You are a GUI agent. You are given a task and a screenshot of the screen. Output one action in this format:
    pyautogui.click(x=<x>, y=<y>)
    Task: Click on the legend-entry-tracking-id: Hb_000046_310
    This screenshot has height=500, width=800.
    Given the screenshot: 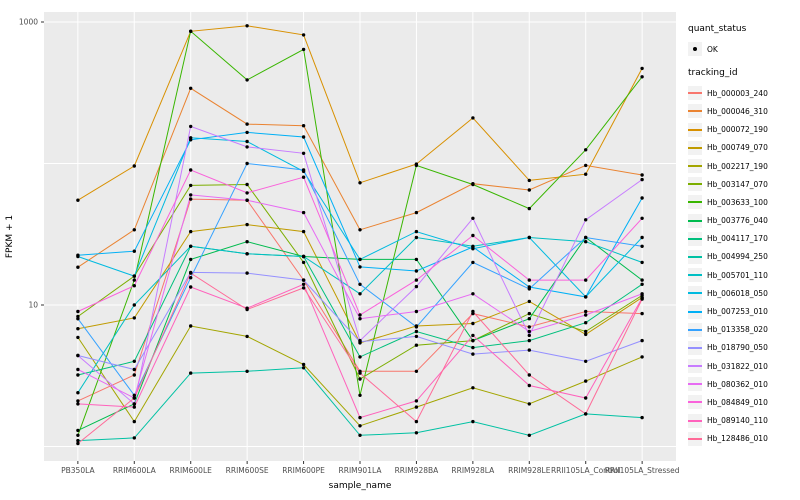 What is the action you would take?
    pyautogui.click(x=743, y=111)
    